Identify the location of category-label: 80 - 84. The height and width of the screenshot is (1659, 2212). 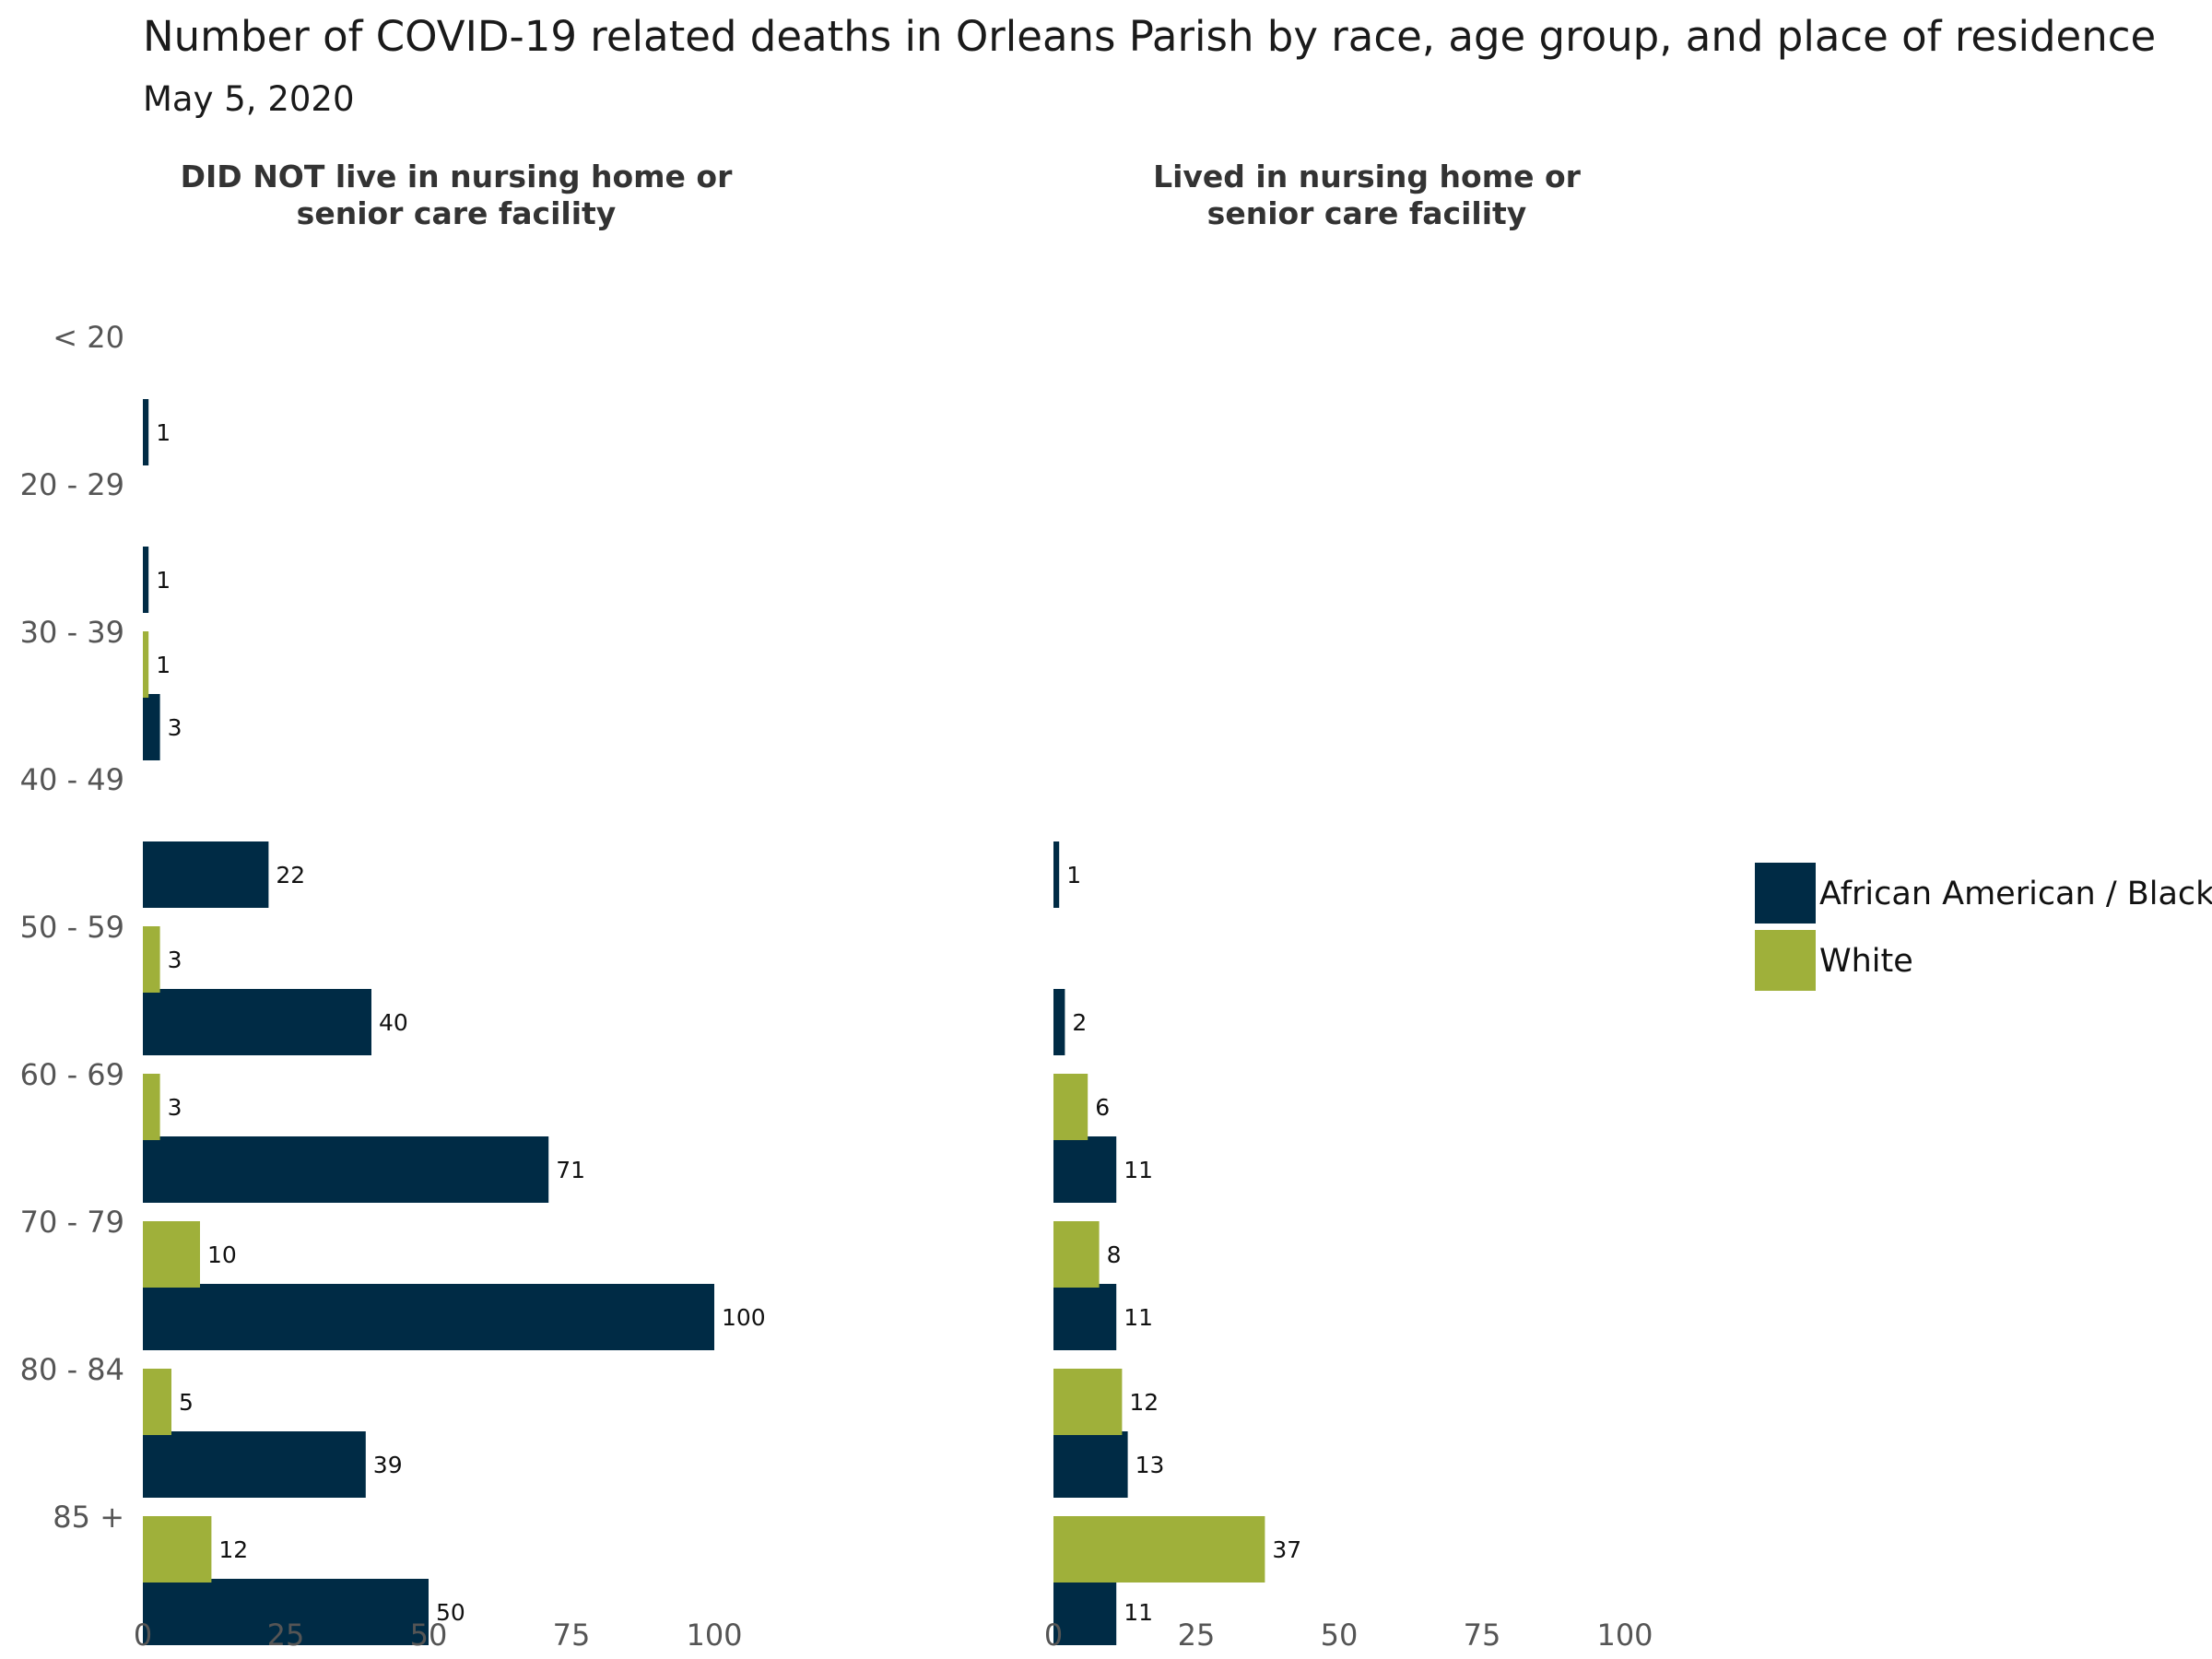
(72, 1369).